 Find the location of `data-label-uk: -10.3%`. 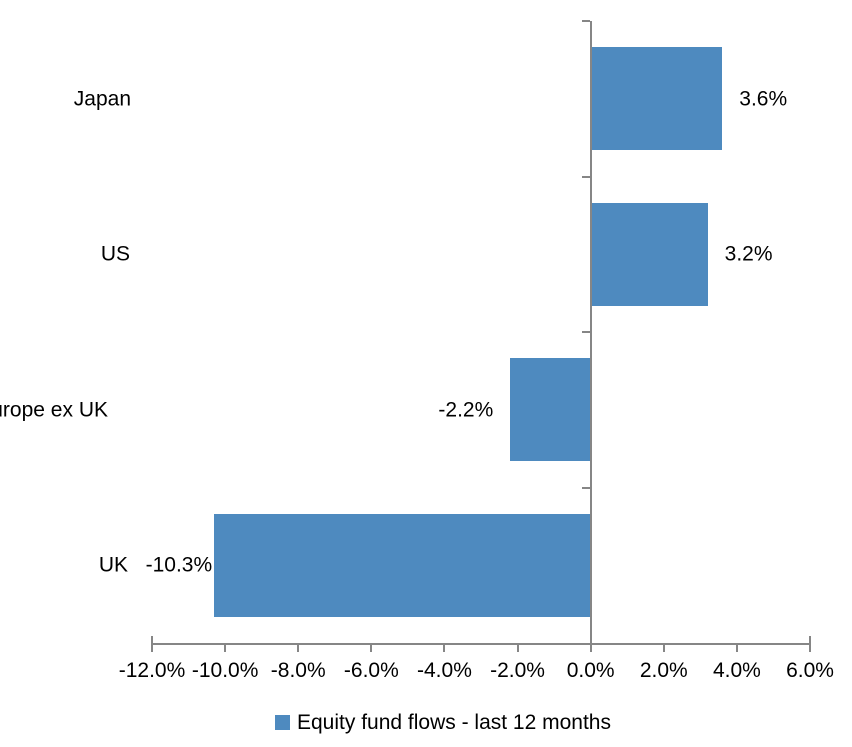

data-label-uk: -10.3% is located at coordinates (179, 565).